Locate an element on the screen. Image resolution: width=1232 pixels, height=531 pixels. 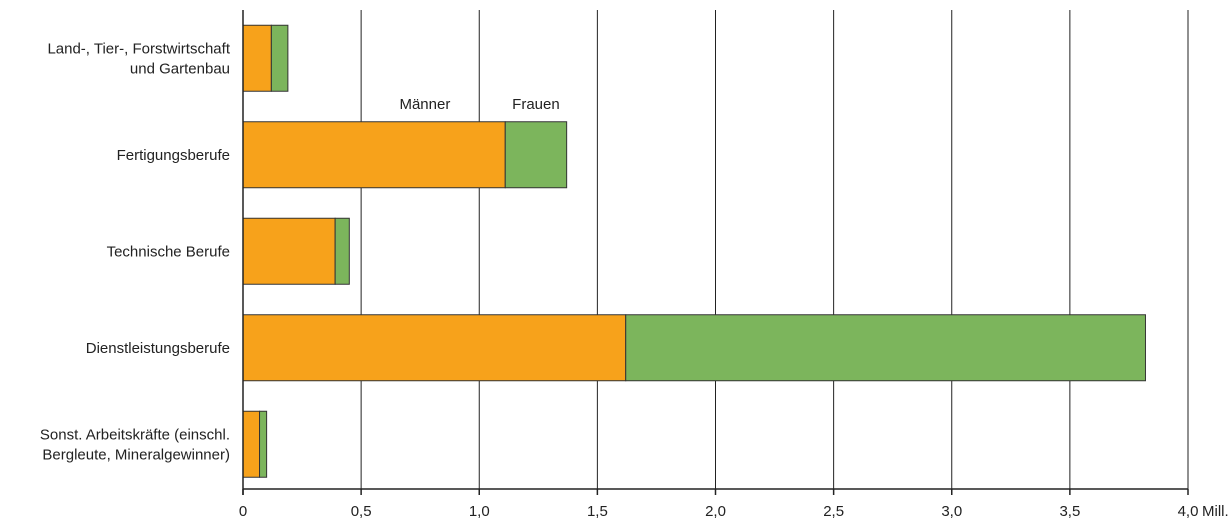
category-label: Fertigungsberufe is located at coordinates (173, 155).